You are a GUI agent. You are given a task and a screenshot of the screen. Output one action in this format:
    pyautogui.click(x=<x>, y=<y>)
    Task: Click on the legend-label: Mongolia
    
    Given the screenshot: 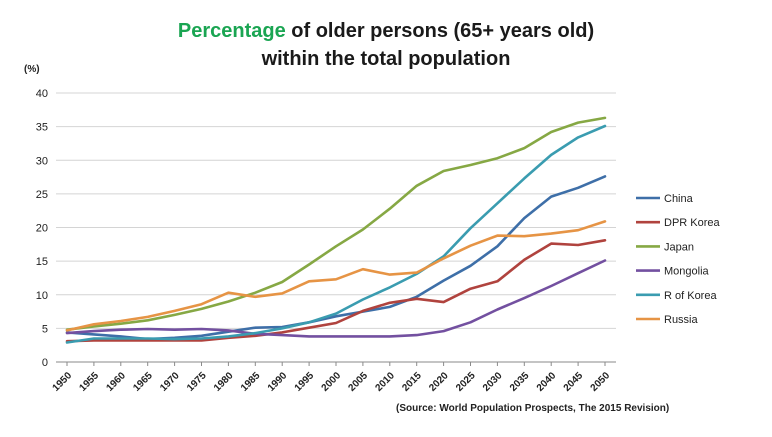 What is the action you would take?
    pyautogui.click(x=687, y=272)
    